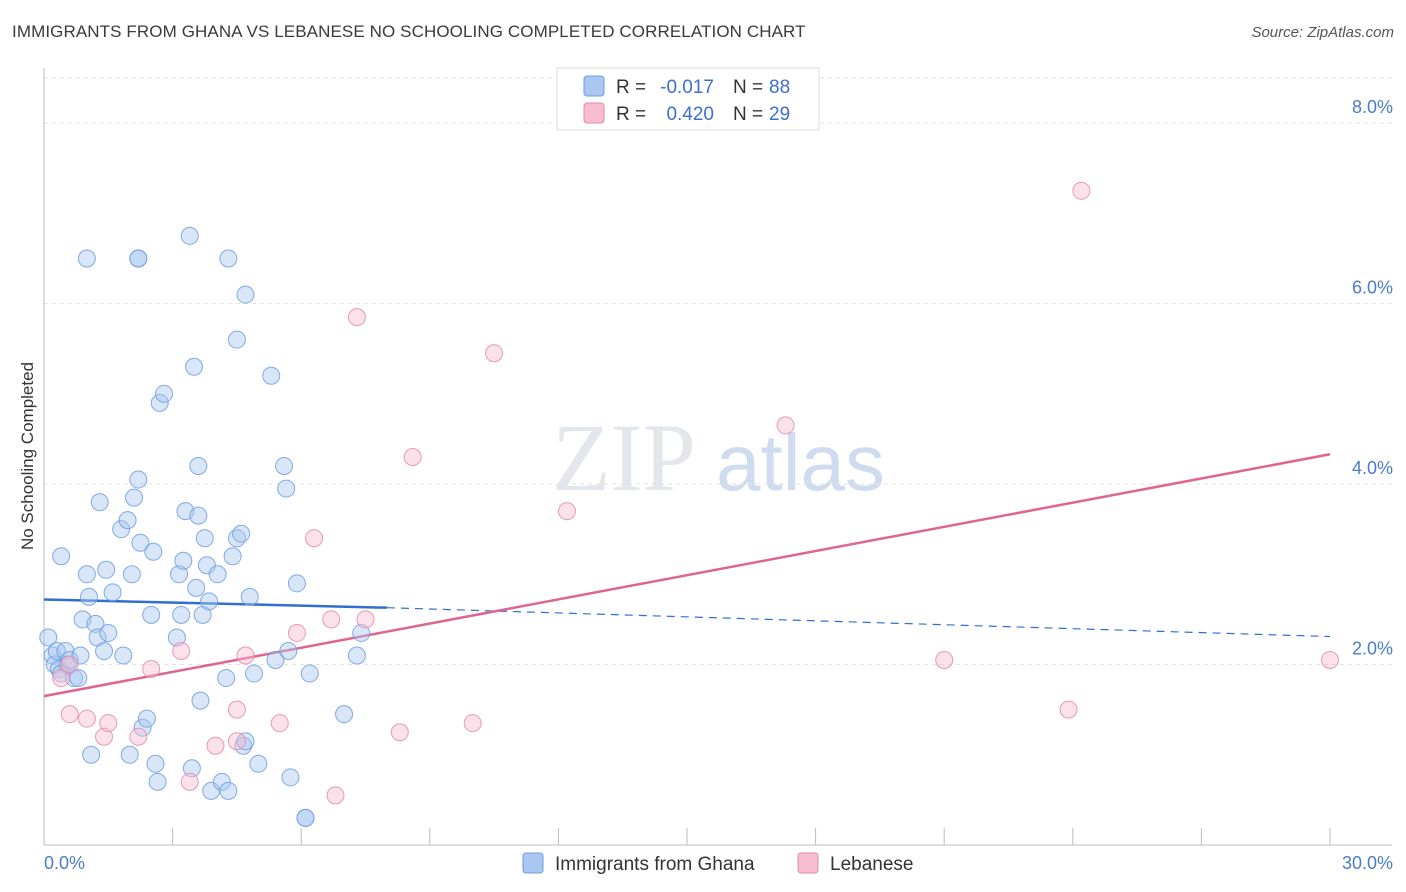 This screenshot has width=1406, height=892. What do you see at coordinates (748, 114) in the screenshot?
I see `stats-n-label: N =` at bounding box center [748, 114].